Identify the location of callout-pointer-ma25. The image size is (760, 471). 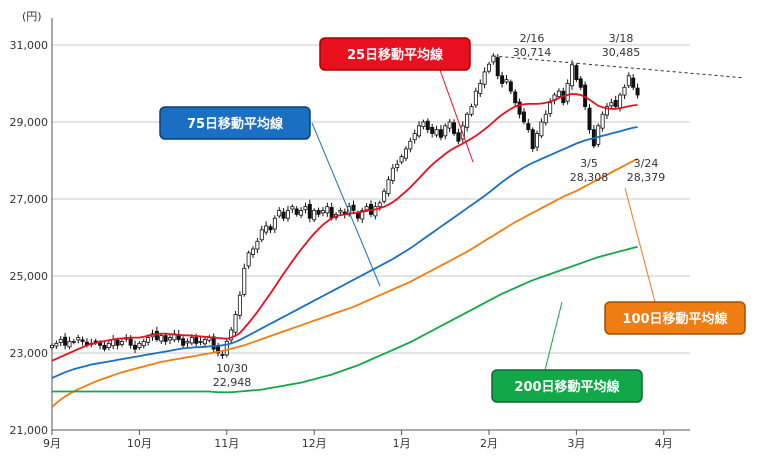
(456, 116).